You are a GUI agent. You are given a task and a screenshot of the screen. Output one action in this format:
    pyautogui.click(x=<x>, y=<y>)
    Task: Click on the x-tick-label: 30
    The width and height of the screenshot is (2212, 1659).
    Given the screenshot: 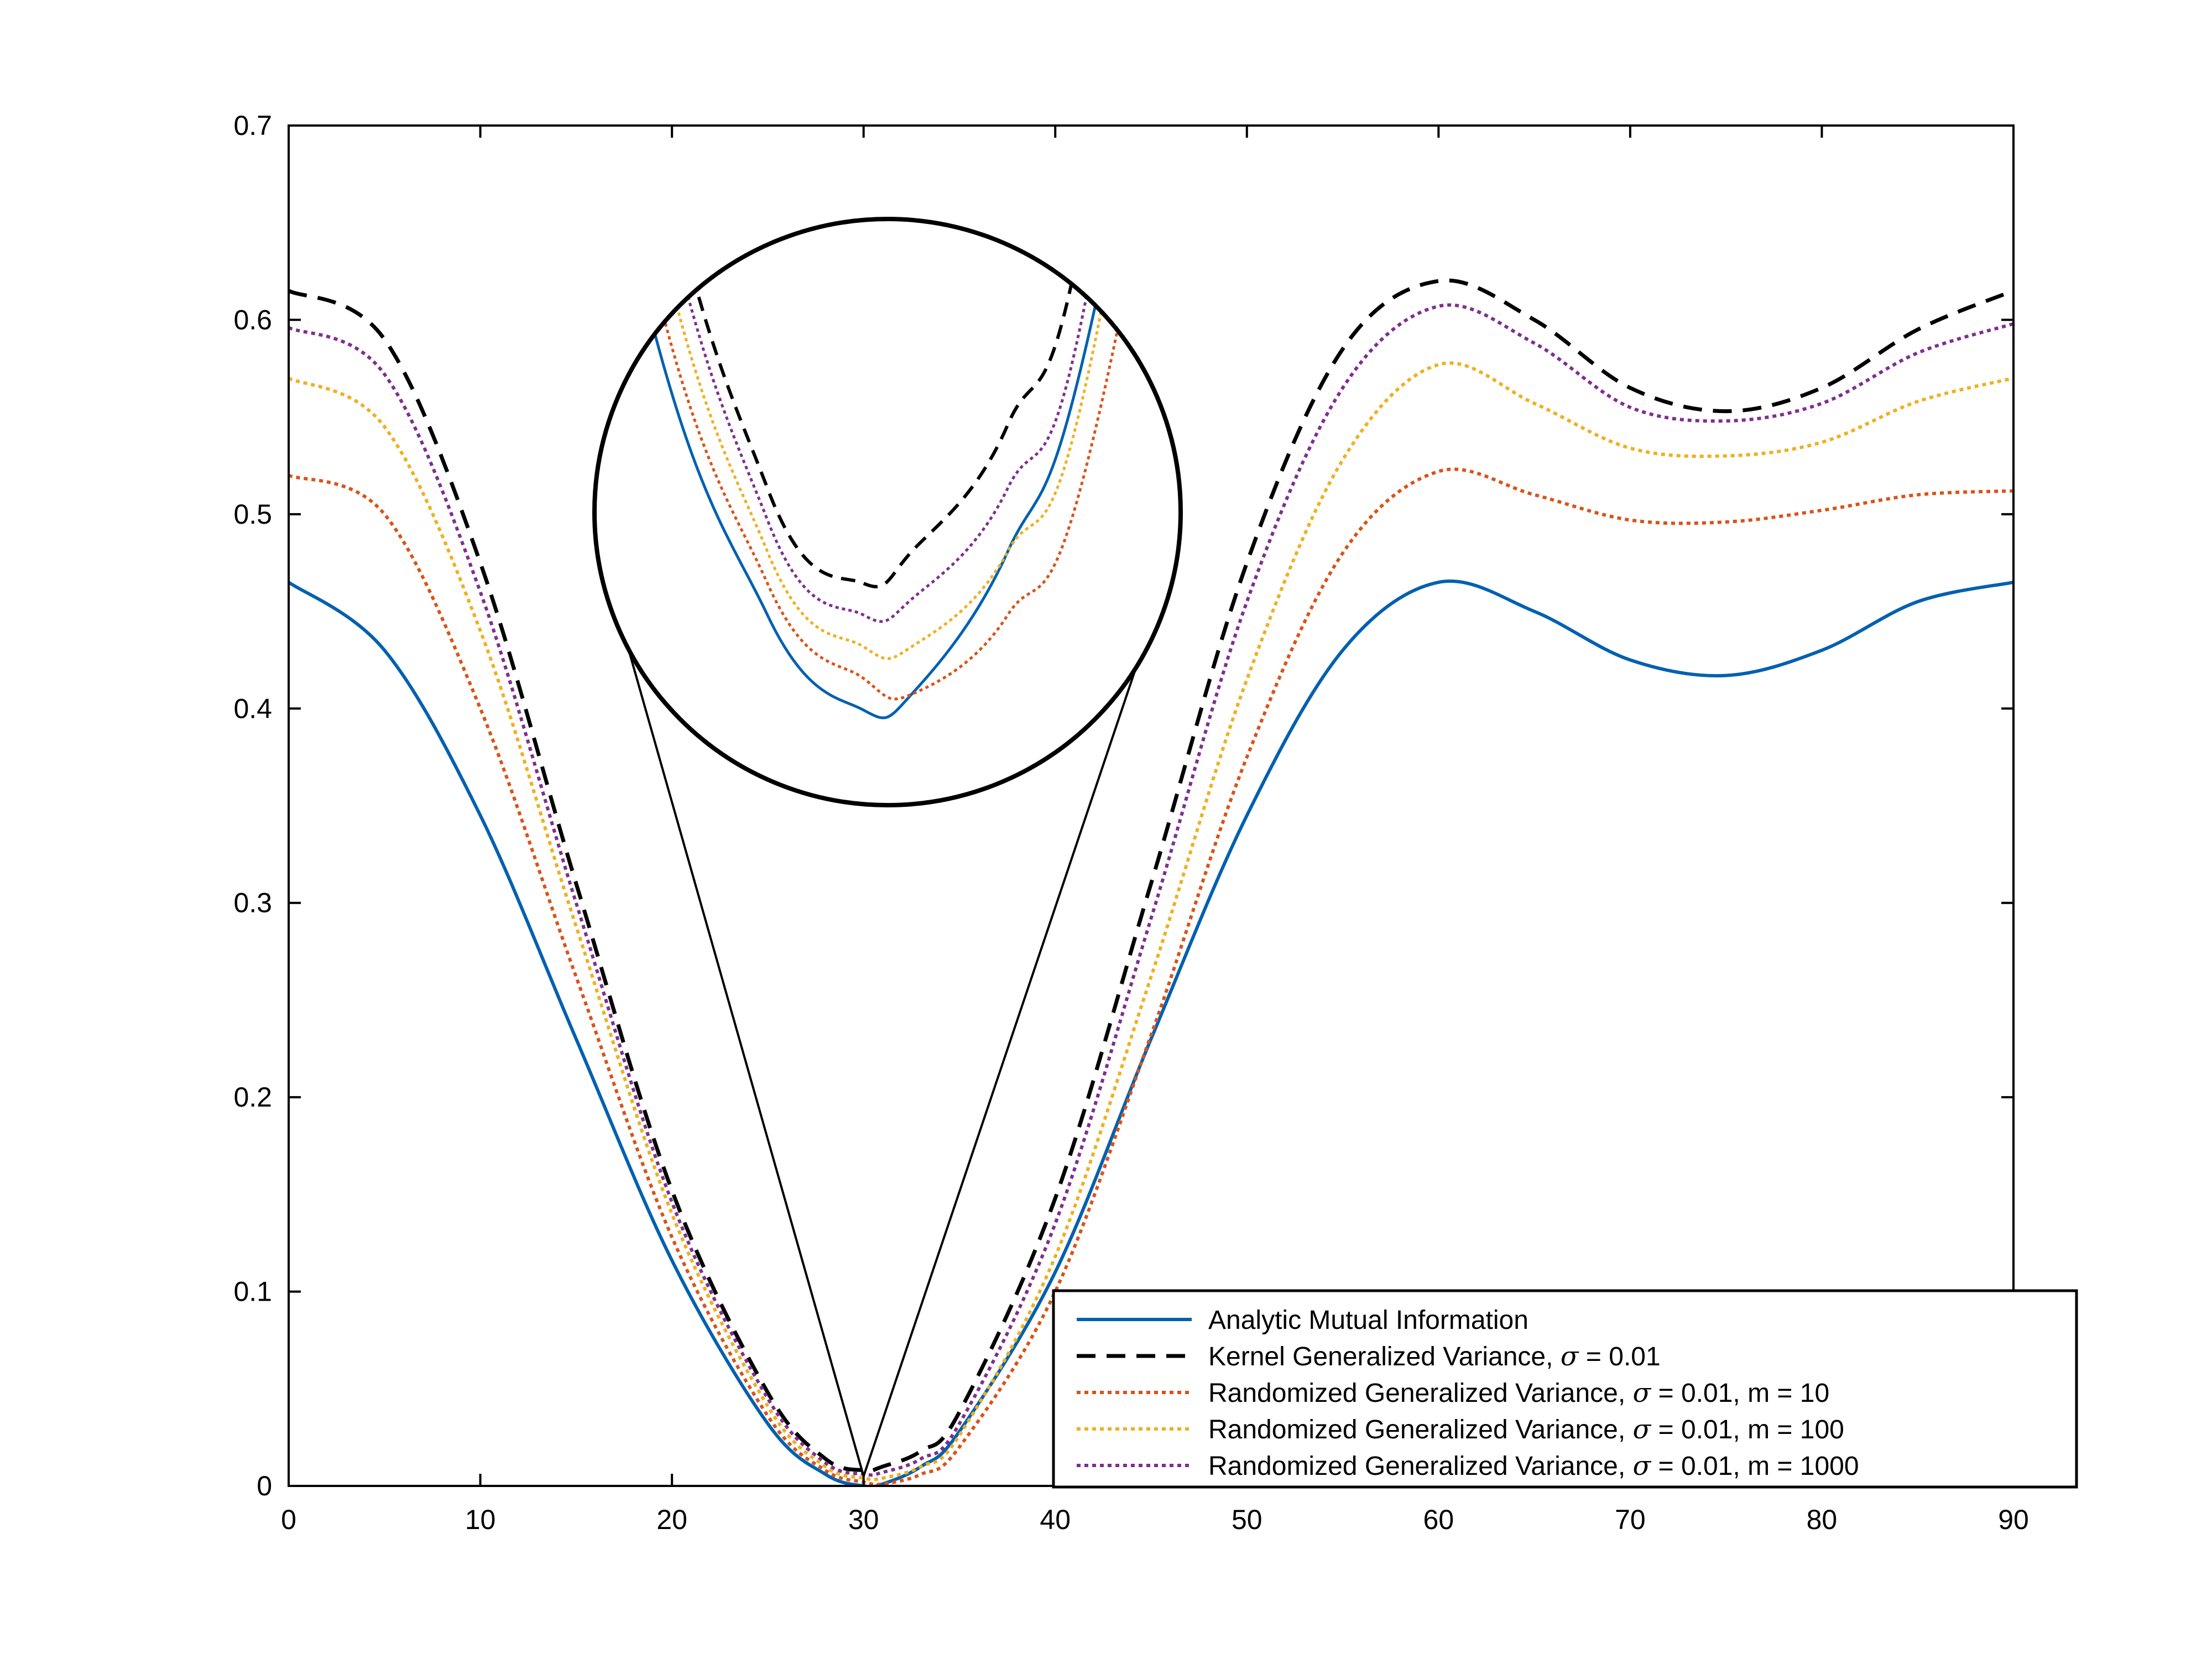 What is the action you would take?
    pyautogui.click(x=864, y=1520)
    